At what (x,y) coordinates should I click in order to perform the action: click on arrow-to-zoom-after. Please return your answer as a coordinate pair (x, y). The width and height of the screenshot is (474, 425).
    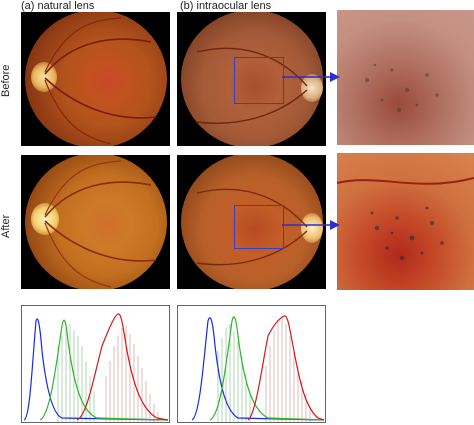
    Looking at the image, I should click on (311, 225).